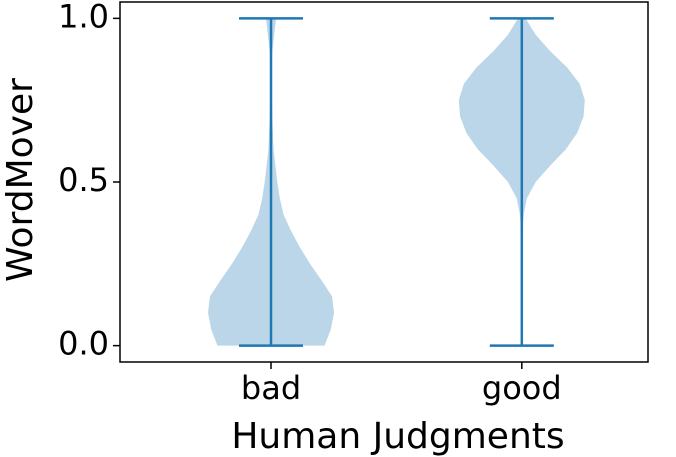  Describe the element at coordinates (20, 180) in the screenshot. I see `y-axis-label: WordMover` at that location.